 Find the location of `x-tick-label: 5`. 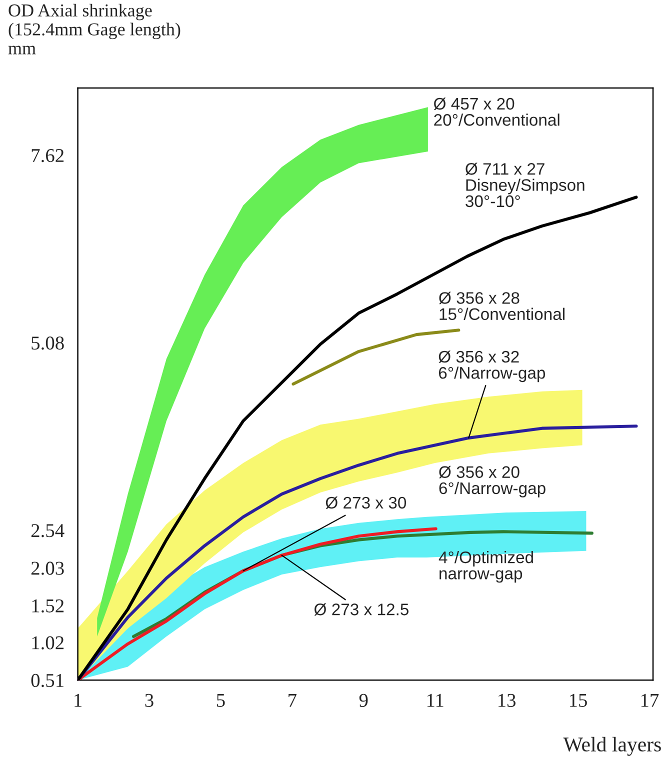

x-tick-label: 5 is located at coordinates (220, 700).